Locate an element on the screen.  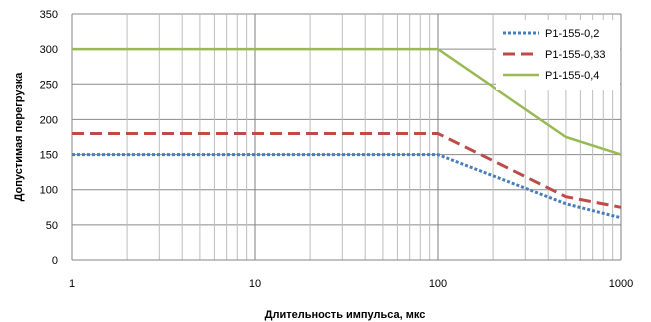
y-tick-label: 300 is located at coordinates (49, 50).